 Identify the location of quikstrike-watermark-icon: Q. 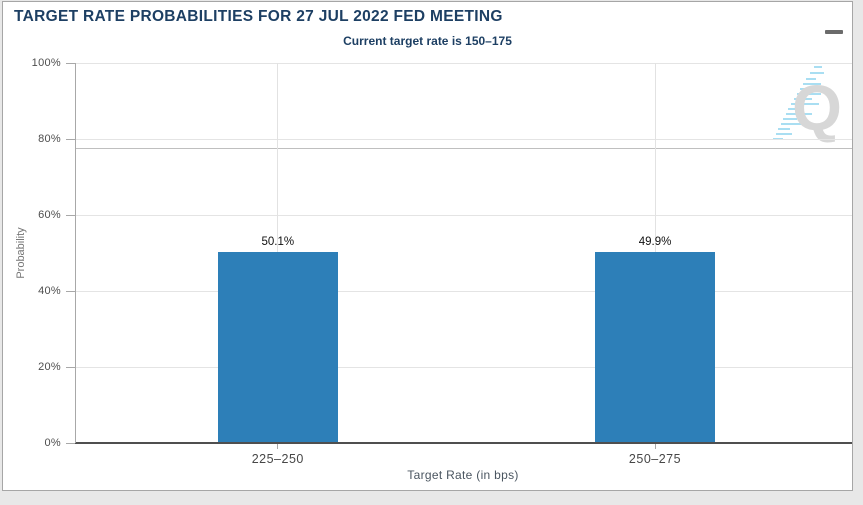
(807, 105).